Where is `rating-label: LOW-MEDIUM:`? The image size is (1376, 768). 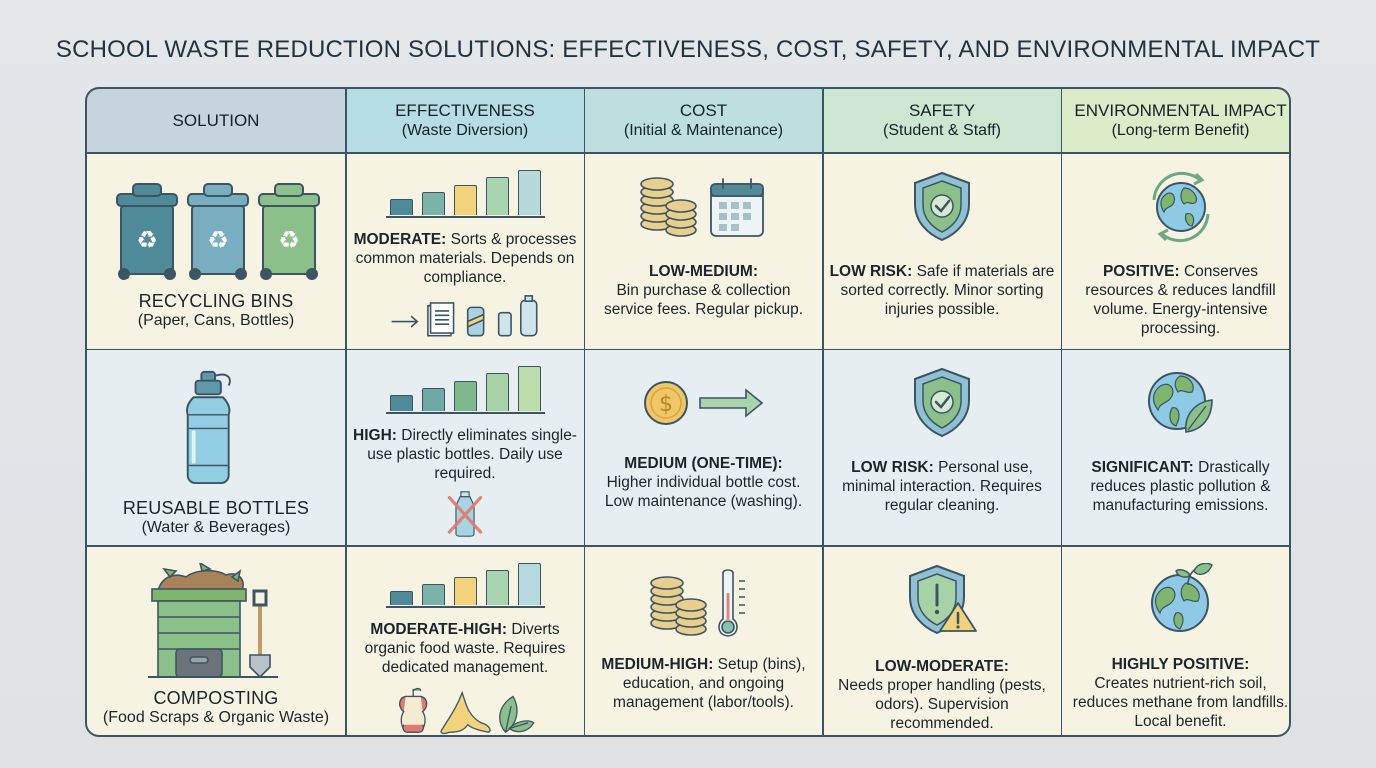
rating-label: LOW-MEDIUM: is located at coordinates (703, 271).